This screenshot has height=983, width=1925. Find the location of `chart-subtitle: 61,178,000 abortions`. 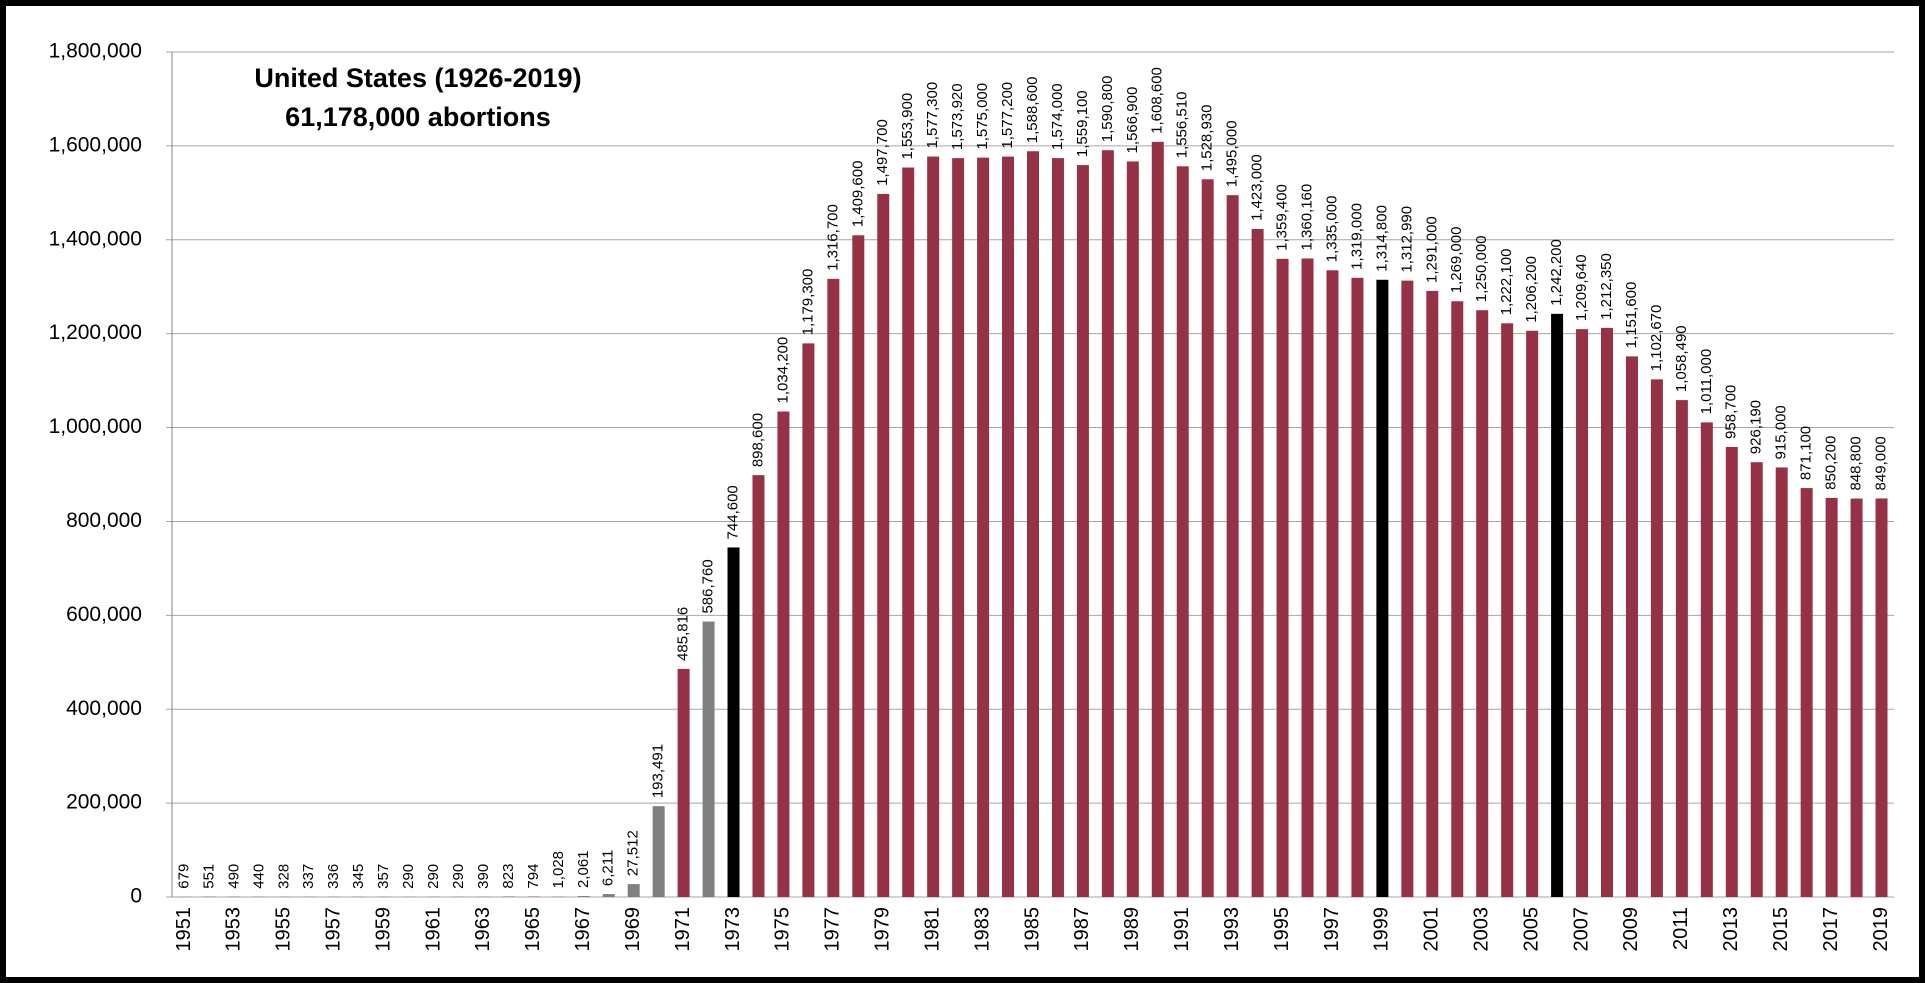

chart-subtitle: 61,178,000 abortions is located at coordinates (418, 117).